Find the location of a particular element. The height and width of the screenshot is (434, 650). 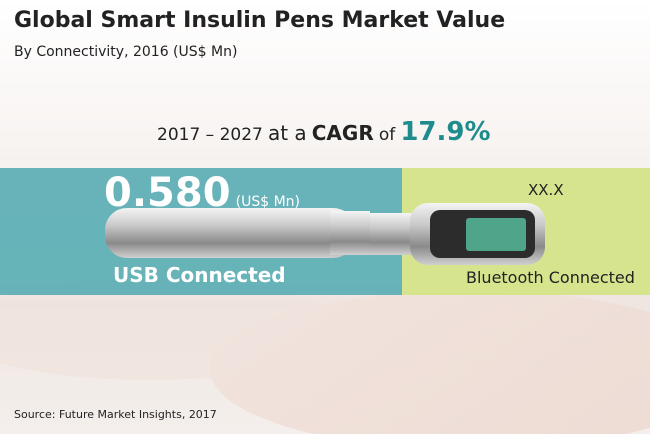

source: Source: Future Market Insights, 2017 is located at coordinates (115, 414).